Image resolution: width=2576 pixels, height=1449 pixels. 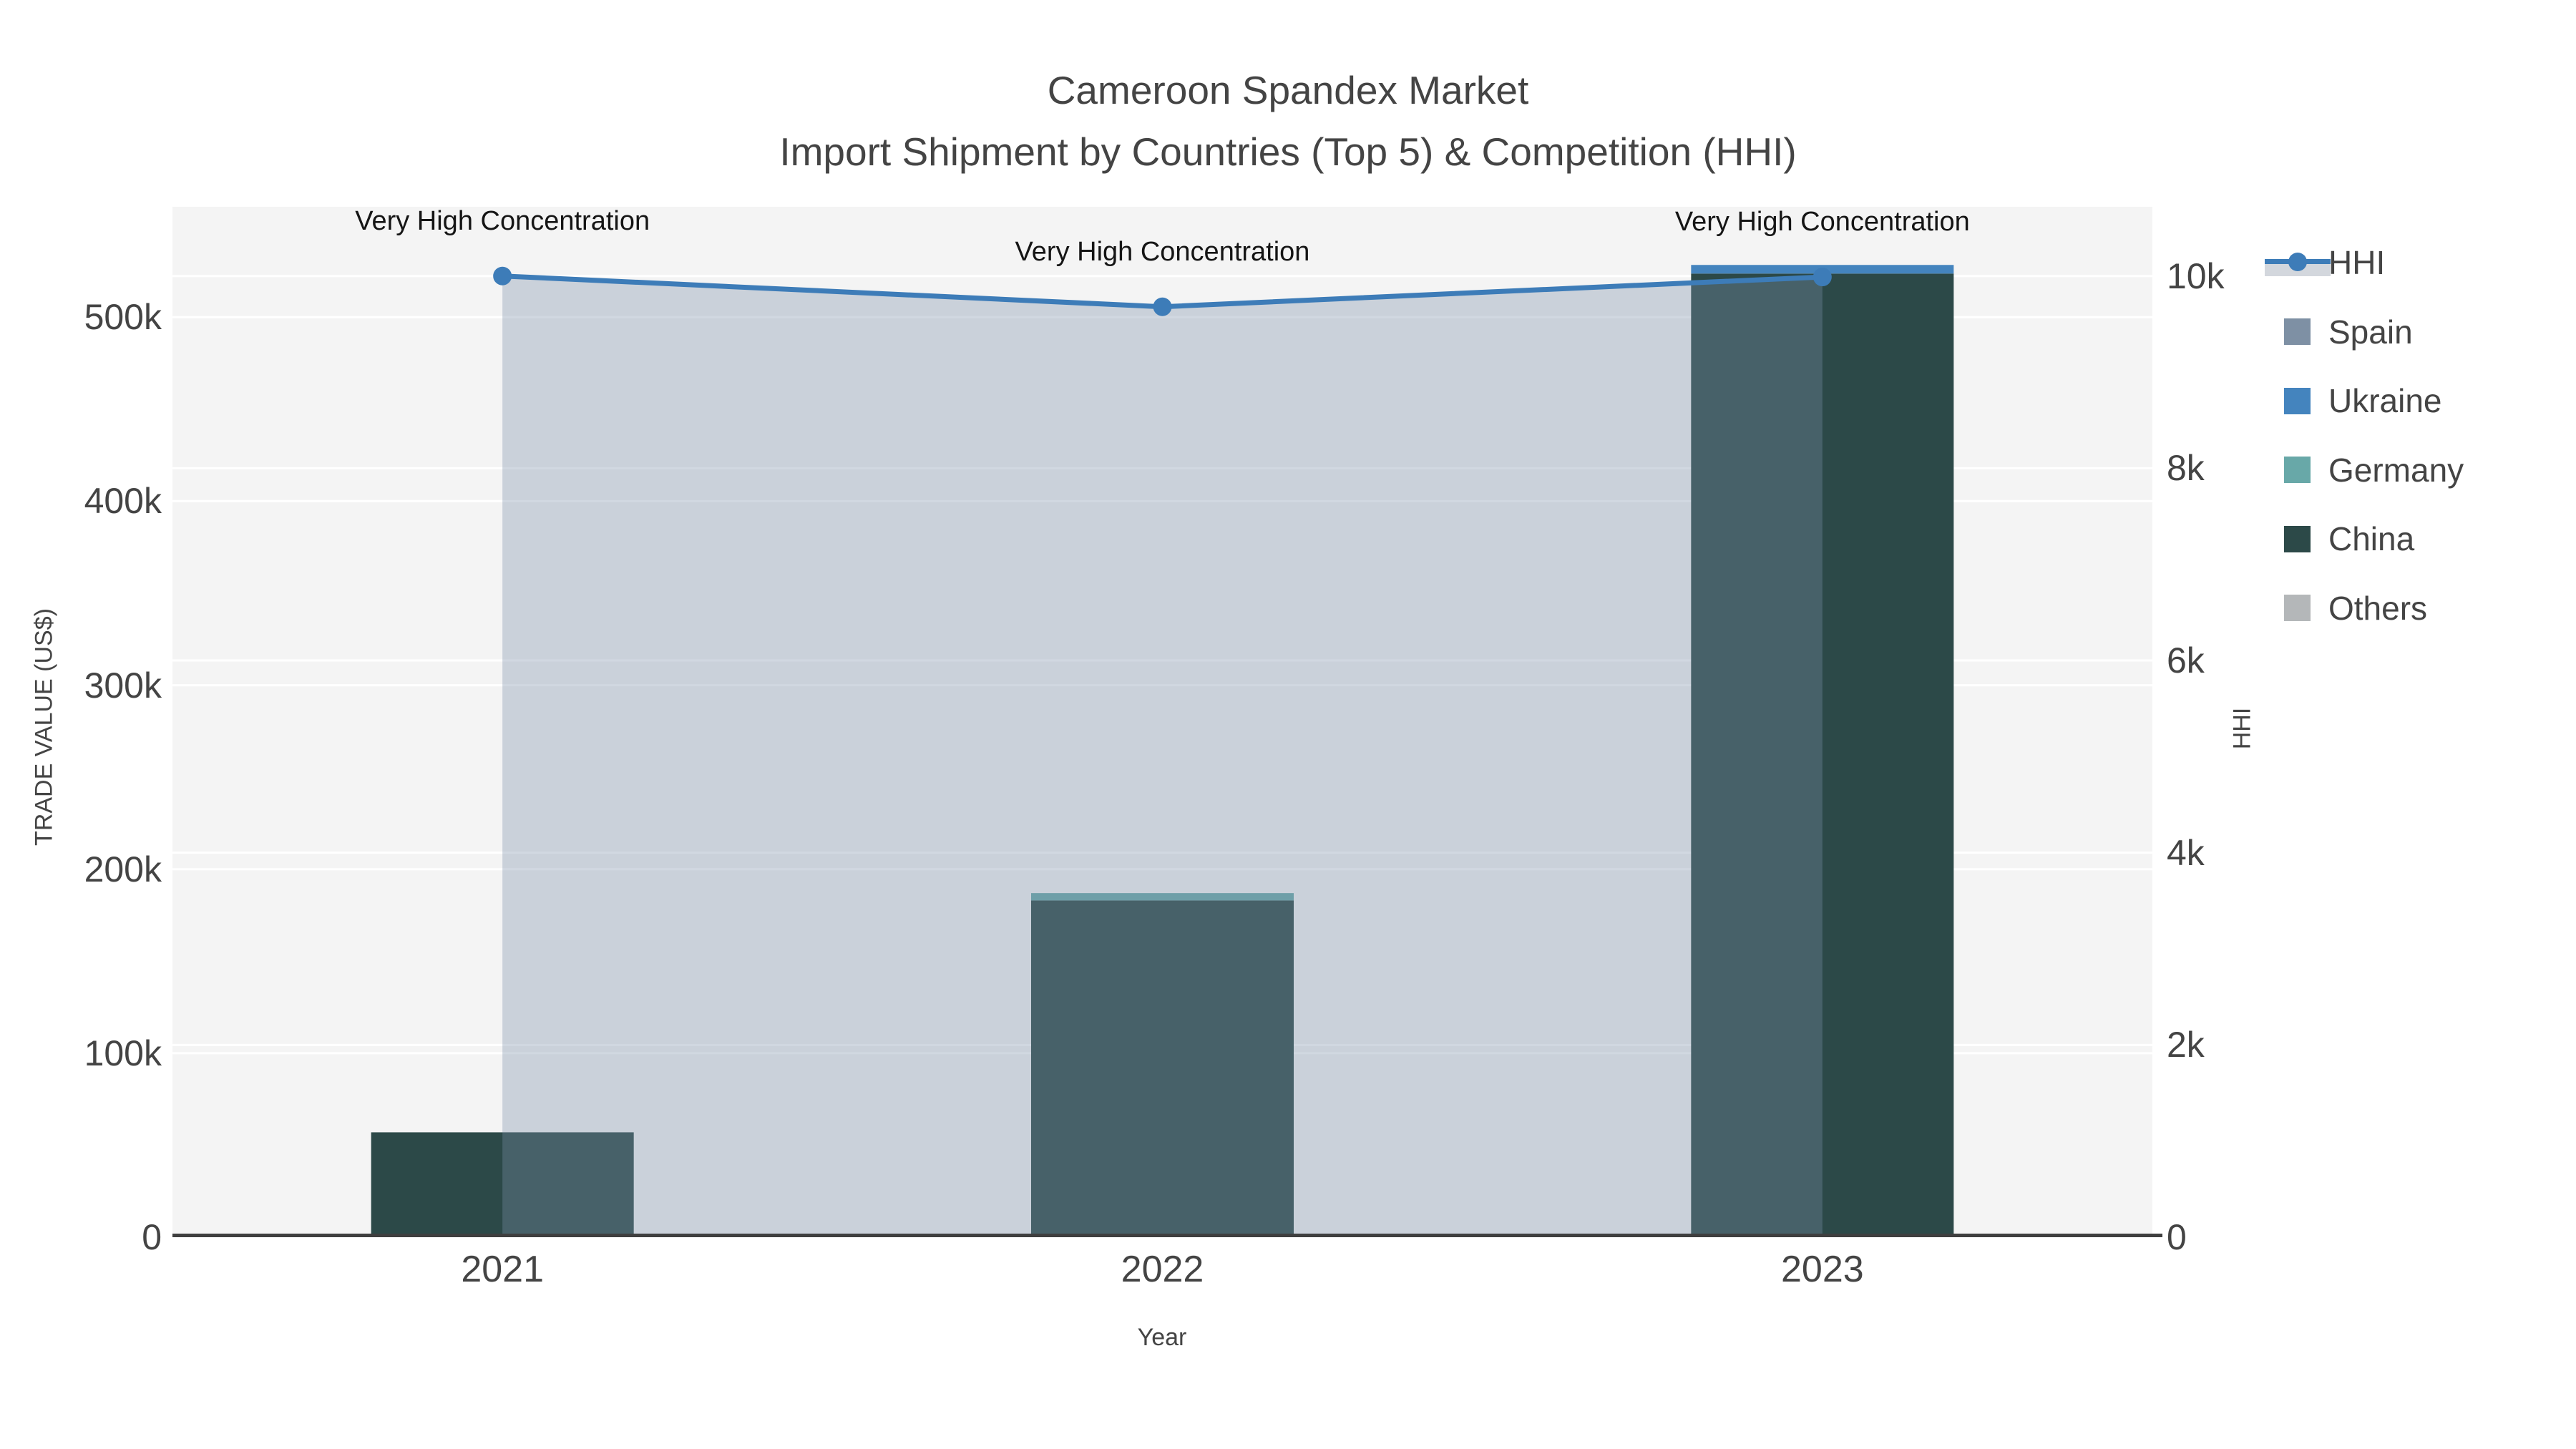 What do you see at coordinates (2385, 400) in the screenshot?
I see `legend-label: Ukraine` at bounding box center [2385, 400].